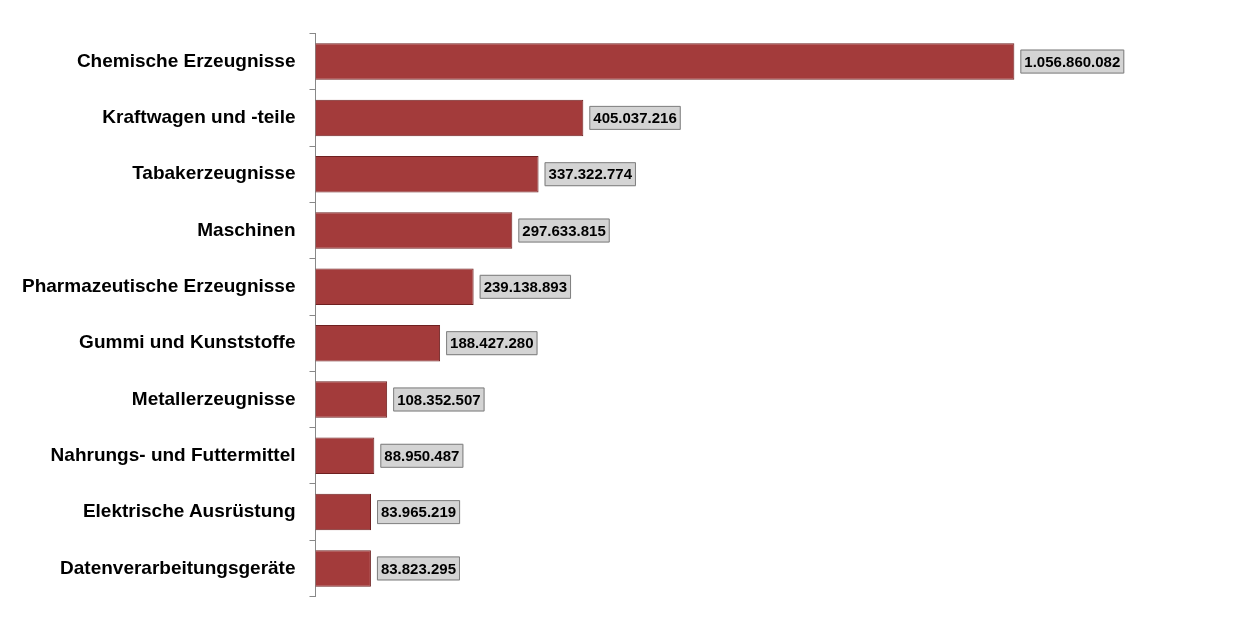 The width and height of the screenshot is (1247, 630). Describe the element at coordinates (492, 343) in the screenshot. I see `data-label: 188.427.280` at that location.